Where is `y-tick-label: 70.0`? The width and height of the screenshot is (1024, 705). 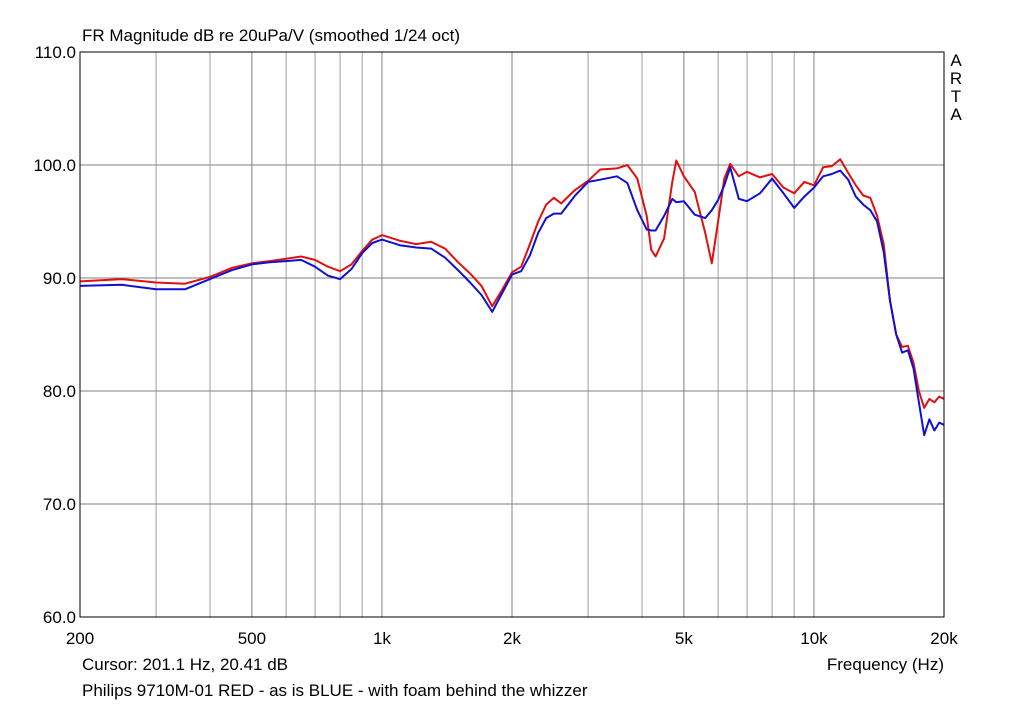 y-tick-label: 70.0 is located at coordinates (59, 504).